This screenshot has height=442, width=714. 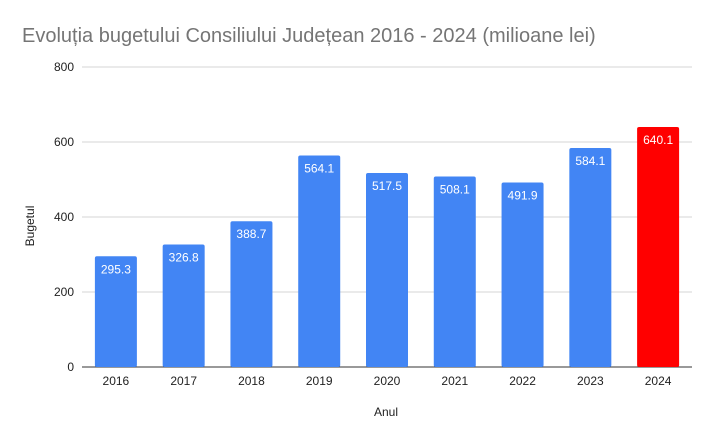 What do you see at coordinates (64, 292) in the screenshot?
I see `y-tick-label: 200` at bounding box center [64, 292].